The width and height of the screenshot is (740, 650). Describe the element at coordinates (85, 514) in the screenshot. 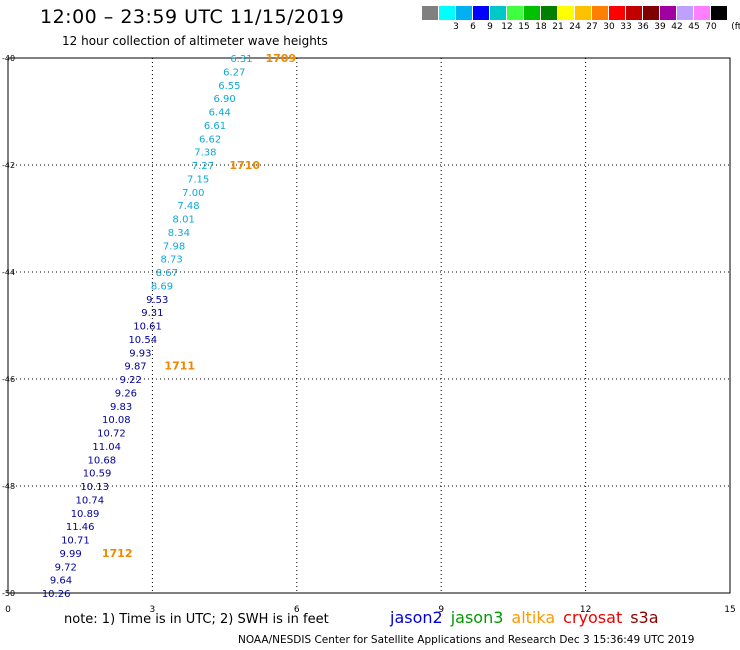

I see `swh-value: 10.89` at that location.